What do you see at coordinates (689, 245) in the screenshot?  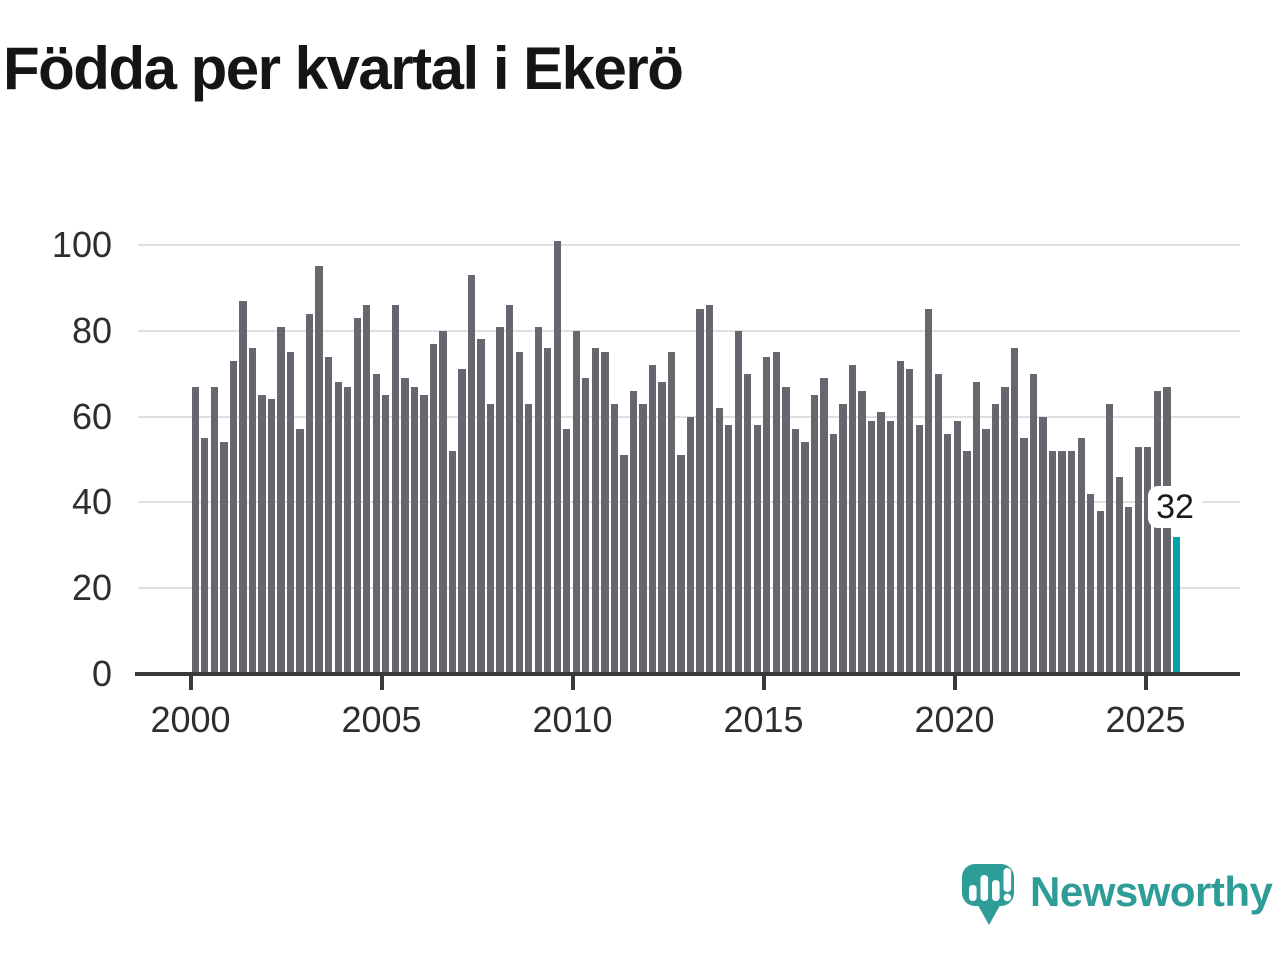 I see `gridline` at bounding box center [689, 245].